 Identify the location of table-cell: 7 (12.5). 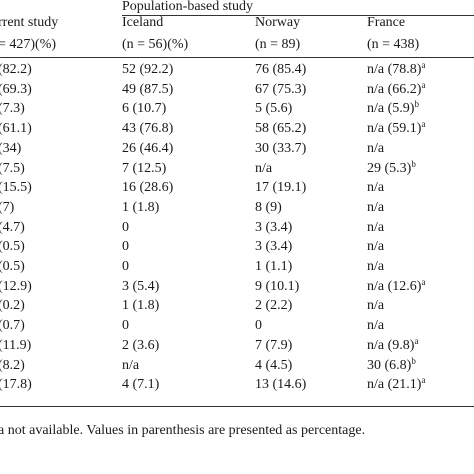
(144, 169).